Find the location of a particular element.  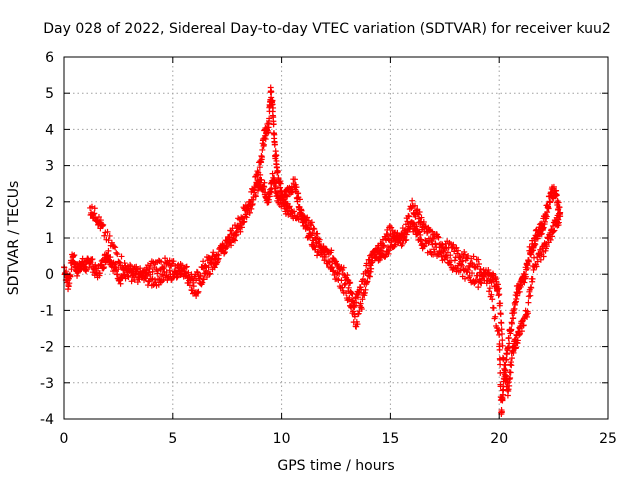

x-tick-label: 20 is located at coordinates (499, 439).